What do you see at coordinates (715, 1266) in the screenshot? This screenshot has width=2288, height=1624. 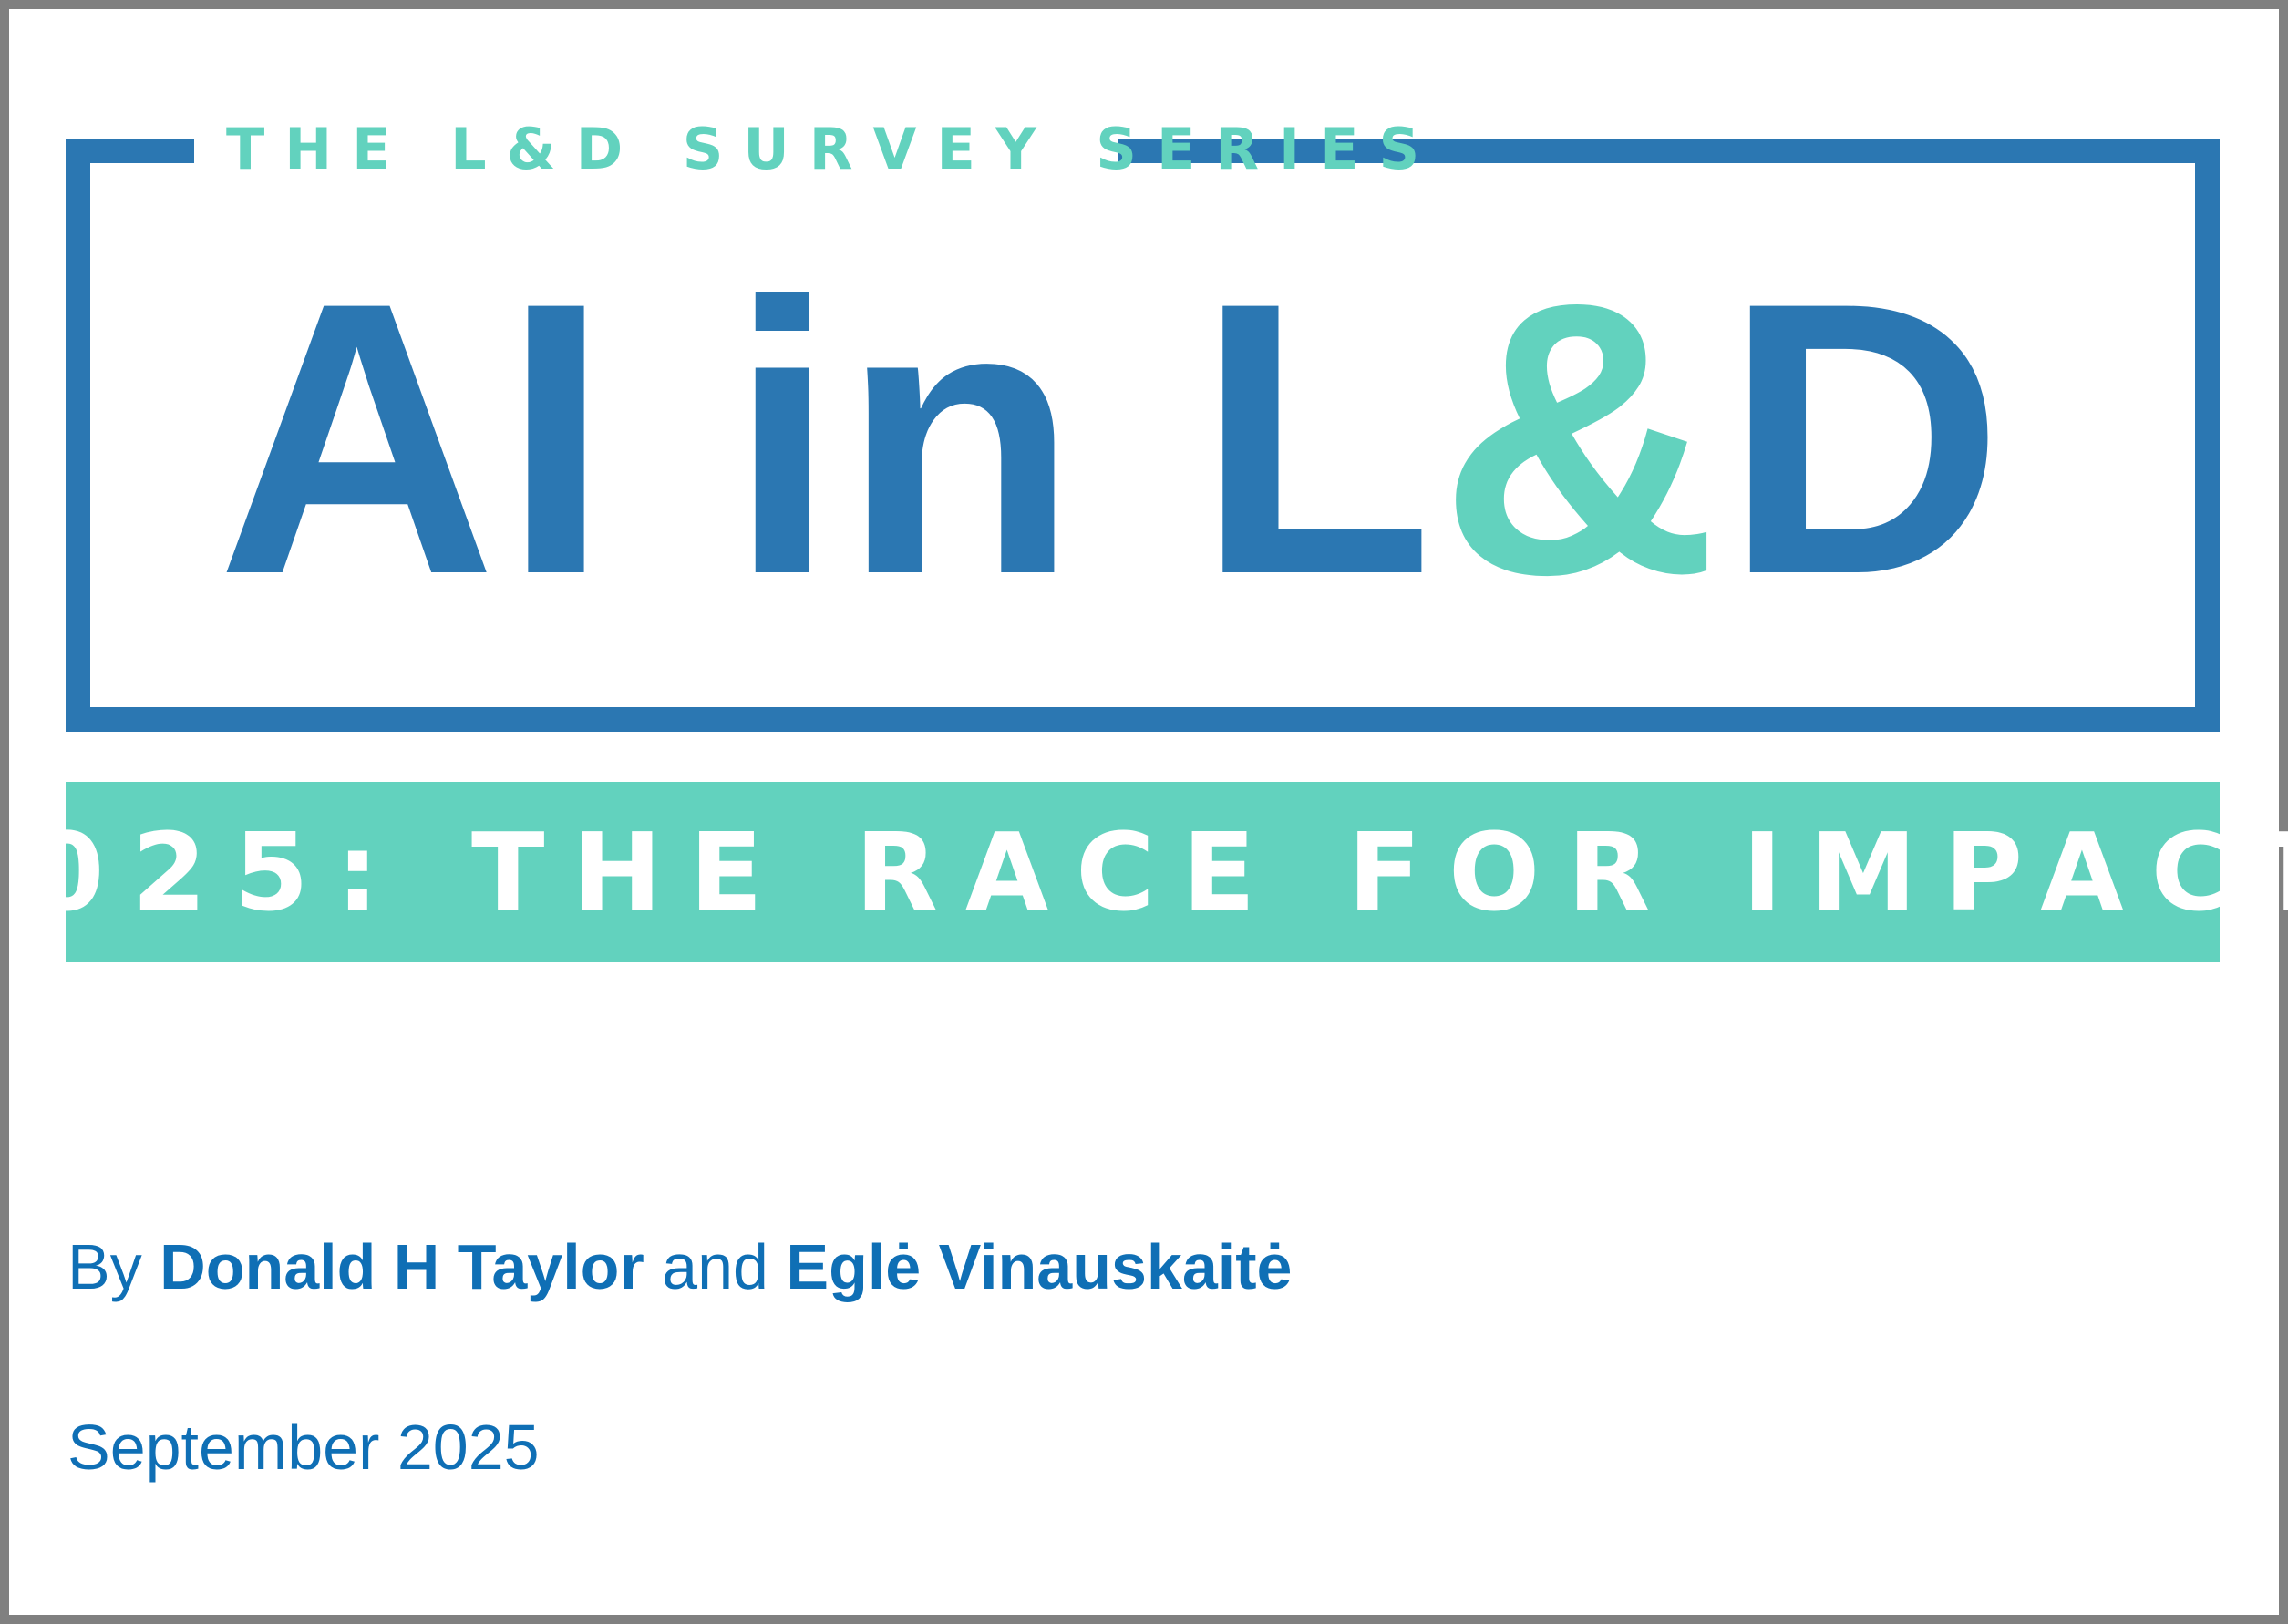 I see `byline-conjunction: and` at bounding box center [715, 1266].